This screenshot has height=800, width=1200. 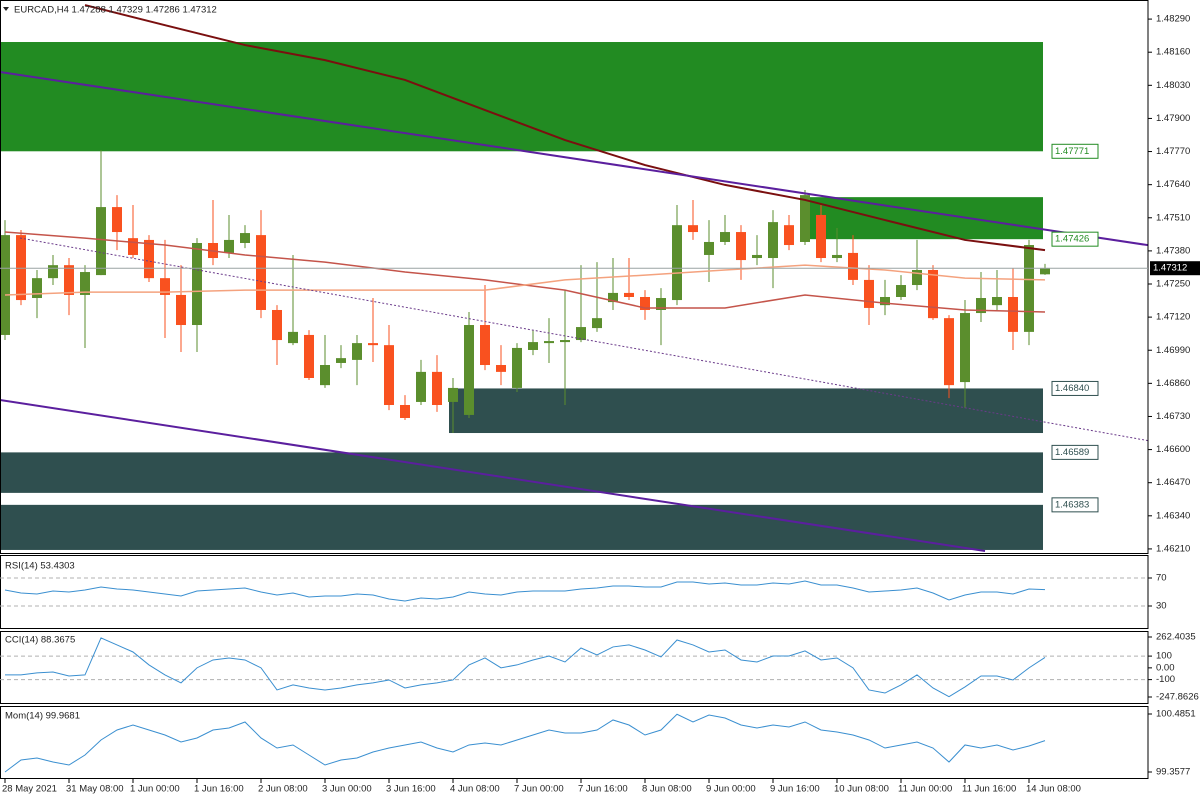 What do you see at coordinates (1161, 606) in the screenshot?
I see `y-tick-label: 30` at bounding box center [1161, 606].